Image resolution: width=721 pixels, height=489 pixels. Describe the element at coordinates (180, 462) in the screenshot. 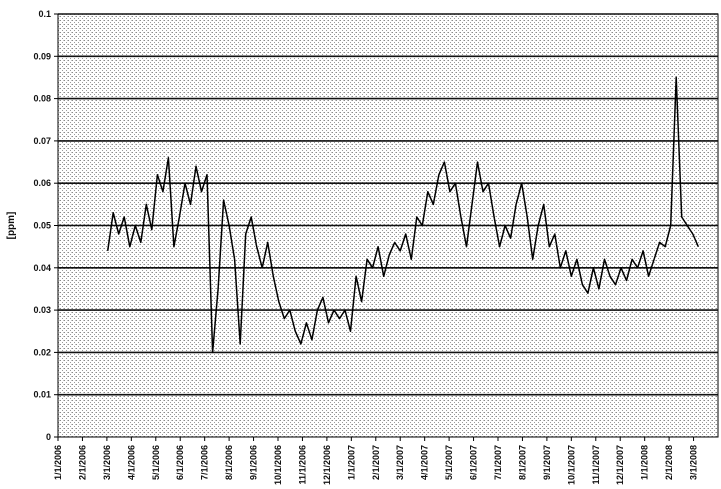

I see `x-tick-label: 6/1/2006` at that location.